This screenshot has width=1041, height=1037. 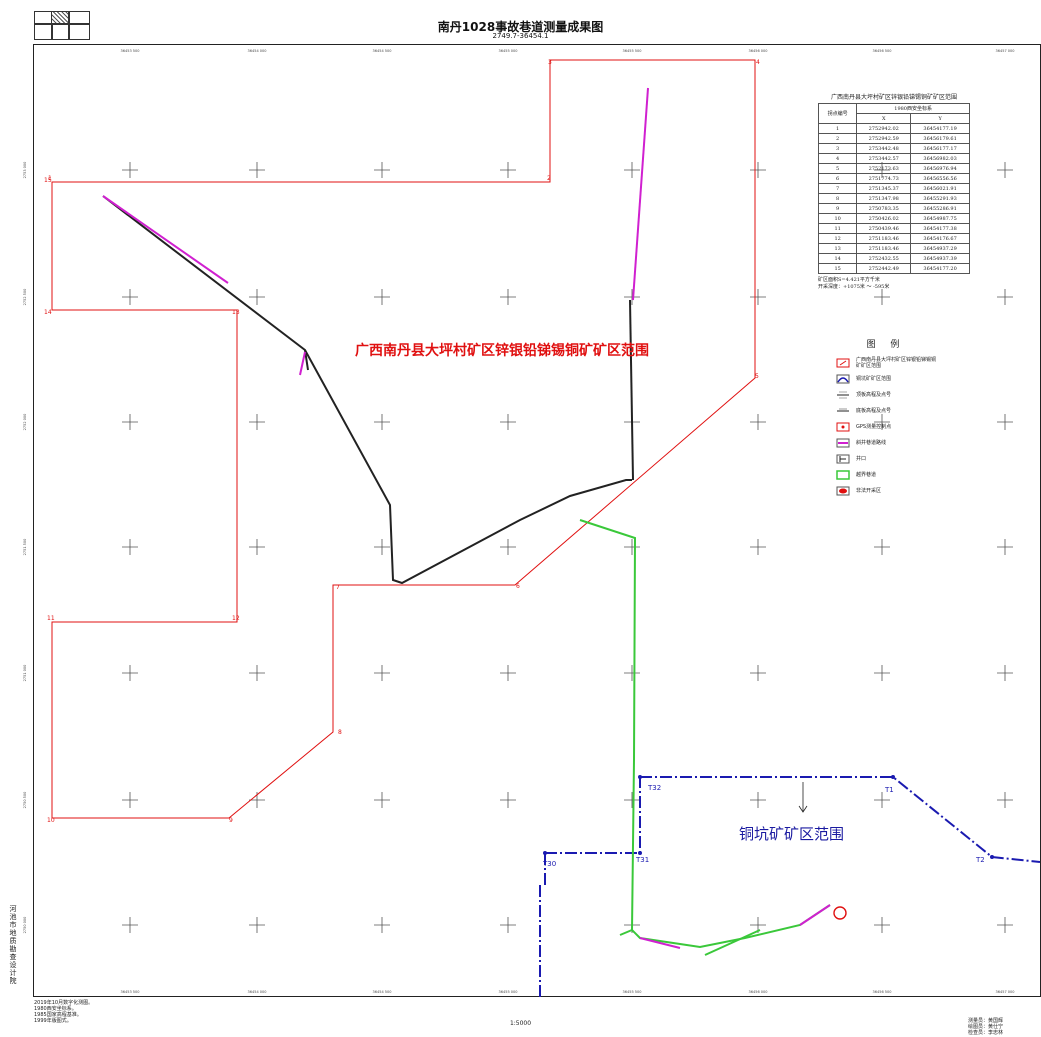 What do you see at coordinates (837, 113) in the screenshot?
I see `col-point-header: 拐点编号` at bounding box center [837, 113].